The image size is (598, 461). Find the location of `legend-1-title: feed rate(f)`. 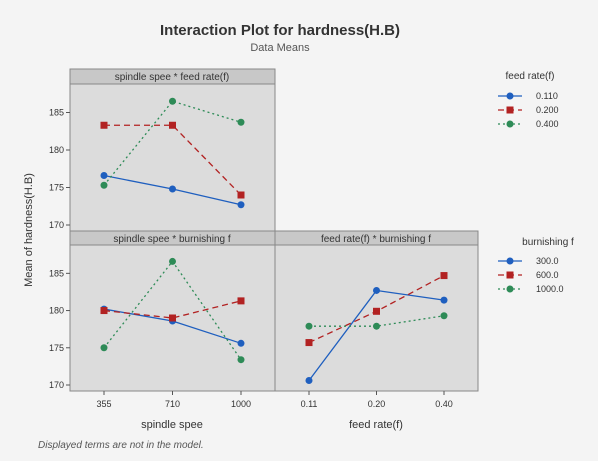

legend-1-title: feed rate(f) is located at coordinates (530, 76).